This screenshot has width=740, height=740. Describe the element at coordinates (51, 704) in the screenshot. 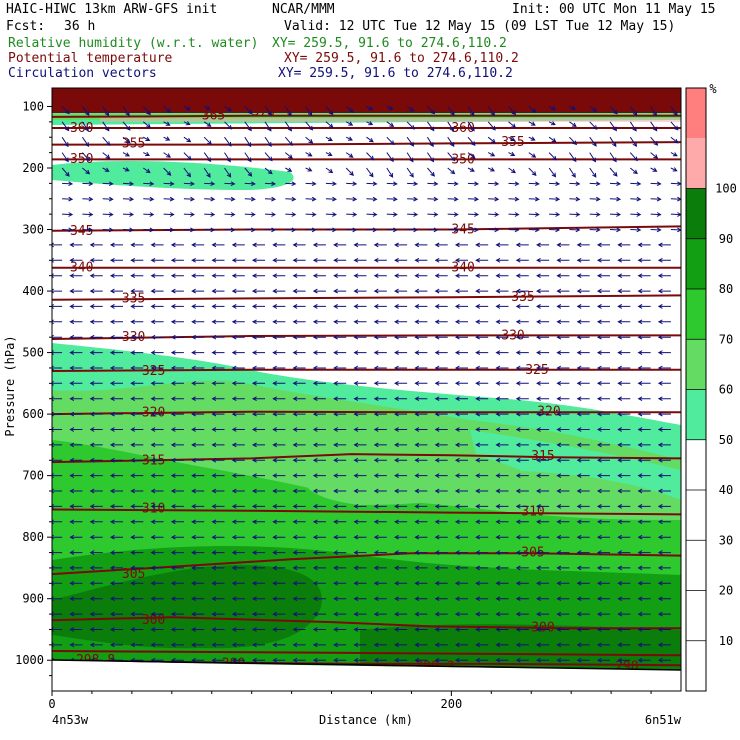

I see `x-tick-label-0: 0` at that location.